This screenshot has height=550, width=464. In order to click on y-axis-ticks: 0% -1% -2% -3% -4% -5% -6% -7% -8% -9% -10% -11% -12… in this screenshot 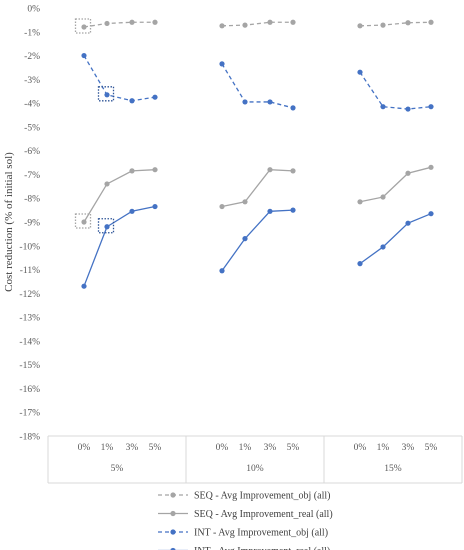, I will do `click(29, 224)`.